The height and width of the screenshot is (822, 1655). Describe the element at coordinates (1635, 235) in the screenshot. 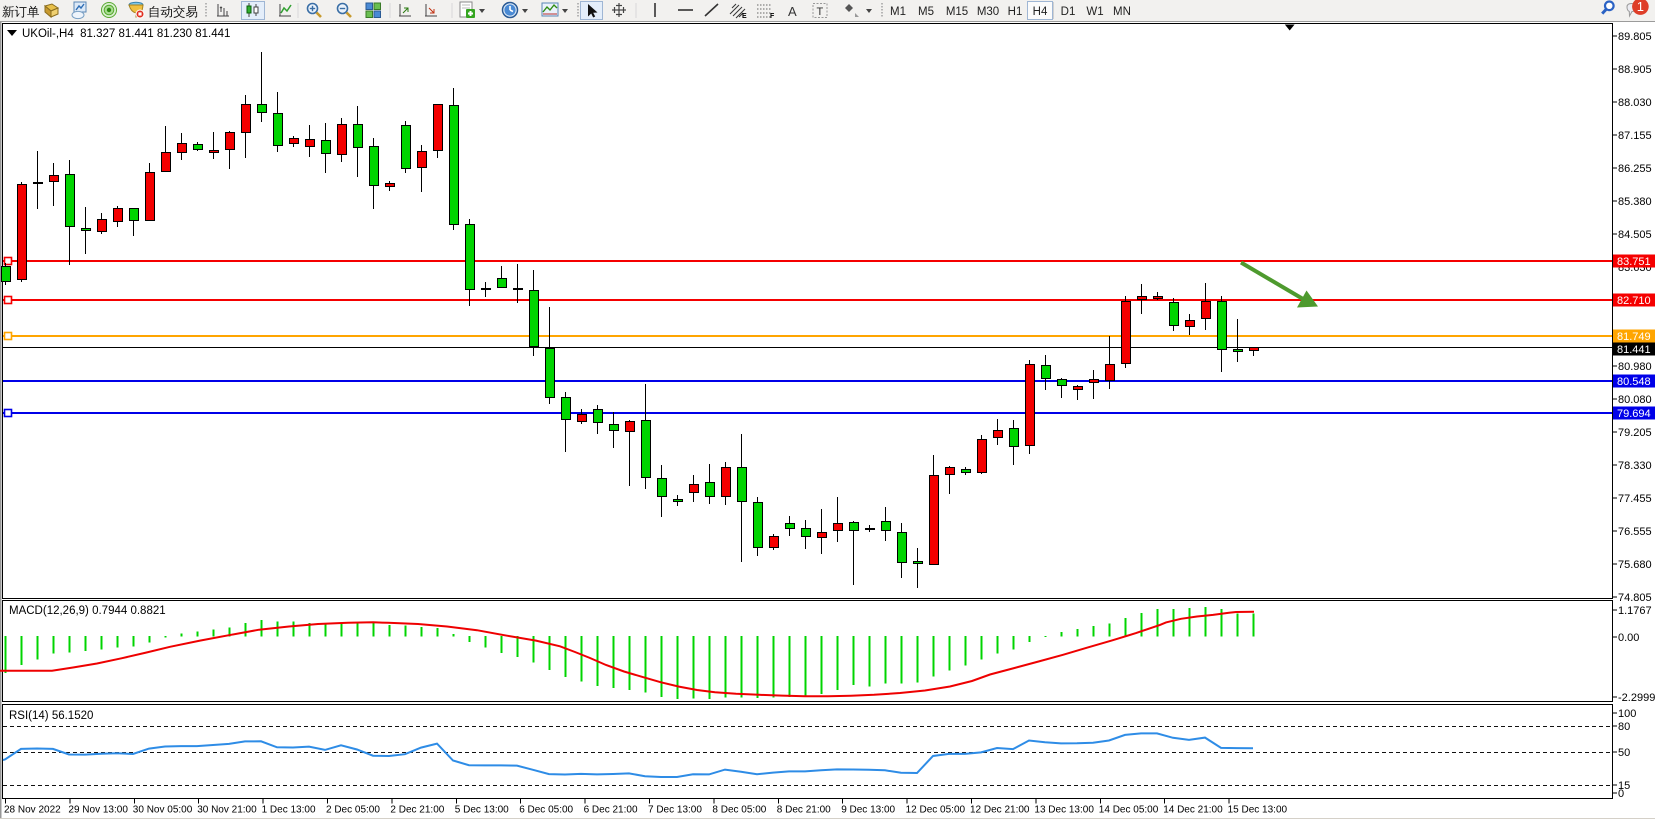

I see `svg-text: 84.505` at that location.